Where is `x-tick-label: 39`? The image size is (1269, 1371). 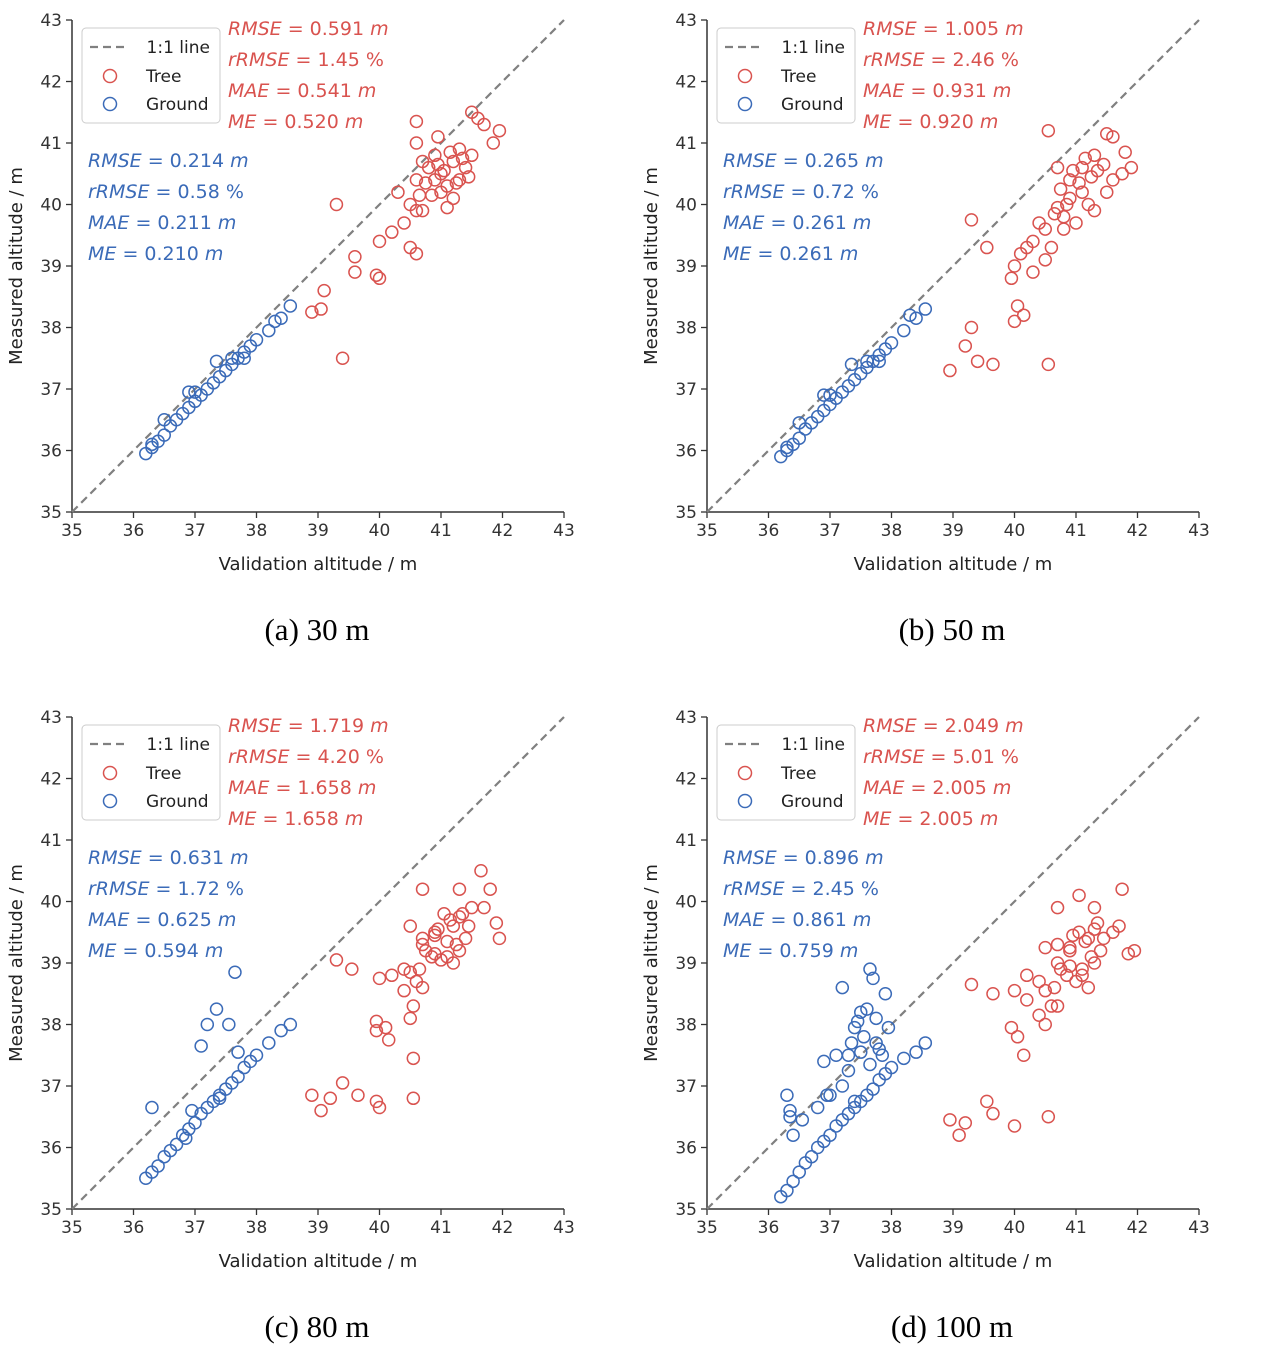
x-tick-label: 39 is located at coordinates (318, 531).